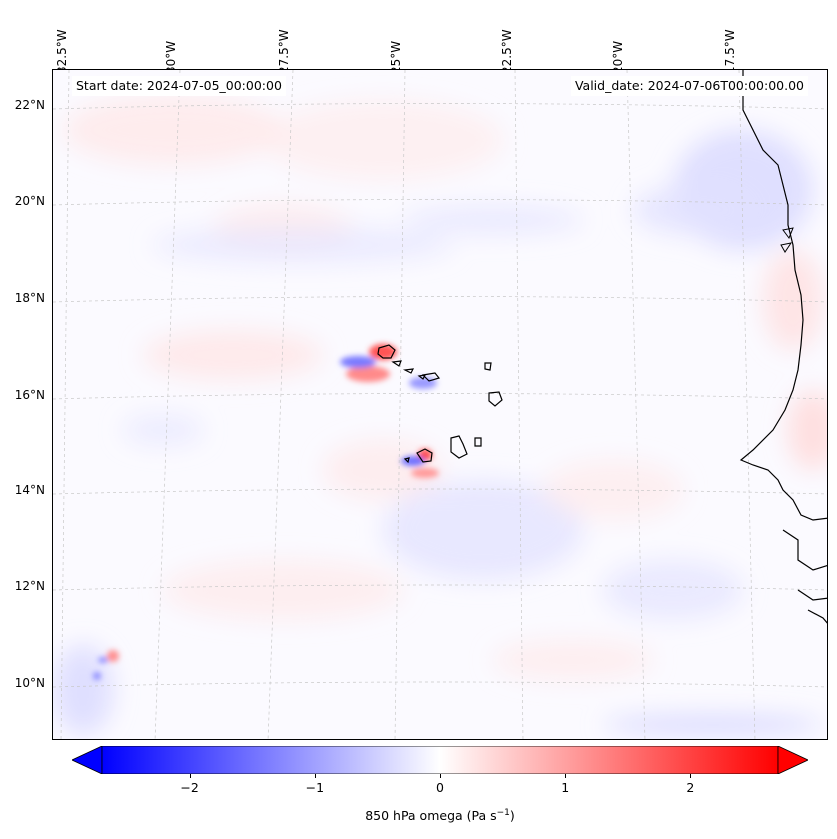 The width and height of the screenshot is (837, 839). Describe the element at coordinates (787, 240) in the screenshot. I see `coastline-detail` at that location.